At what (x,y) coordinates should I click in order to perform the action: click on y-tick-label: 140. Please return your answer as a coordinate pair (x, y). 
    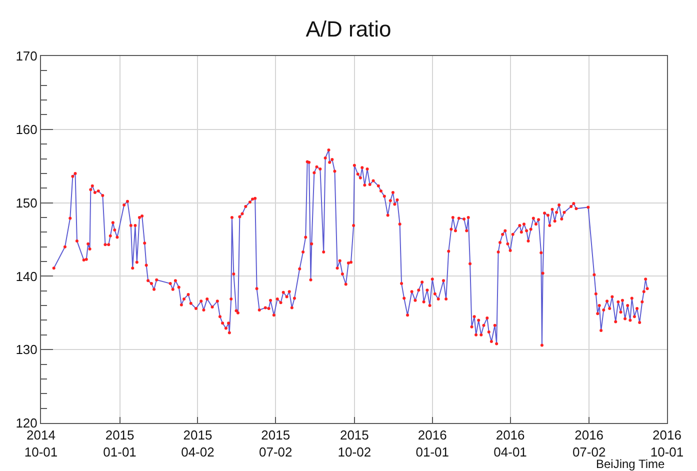
    Looking at the image, I should click on (27, 276).